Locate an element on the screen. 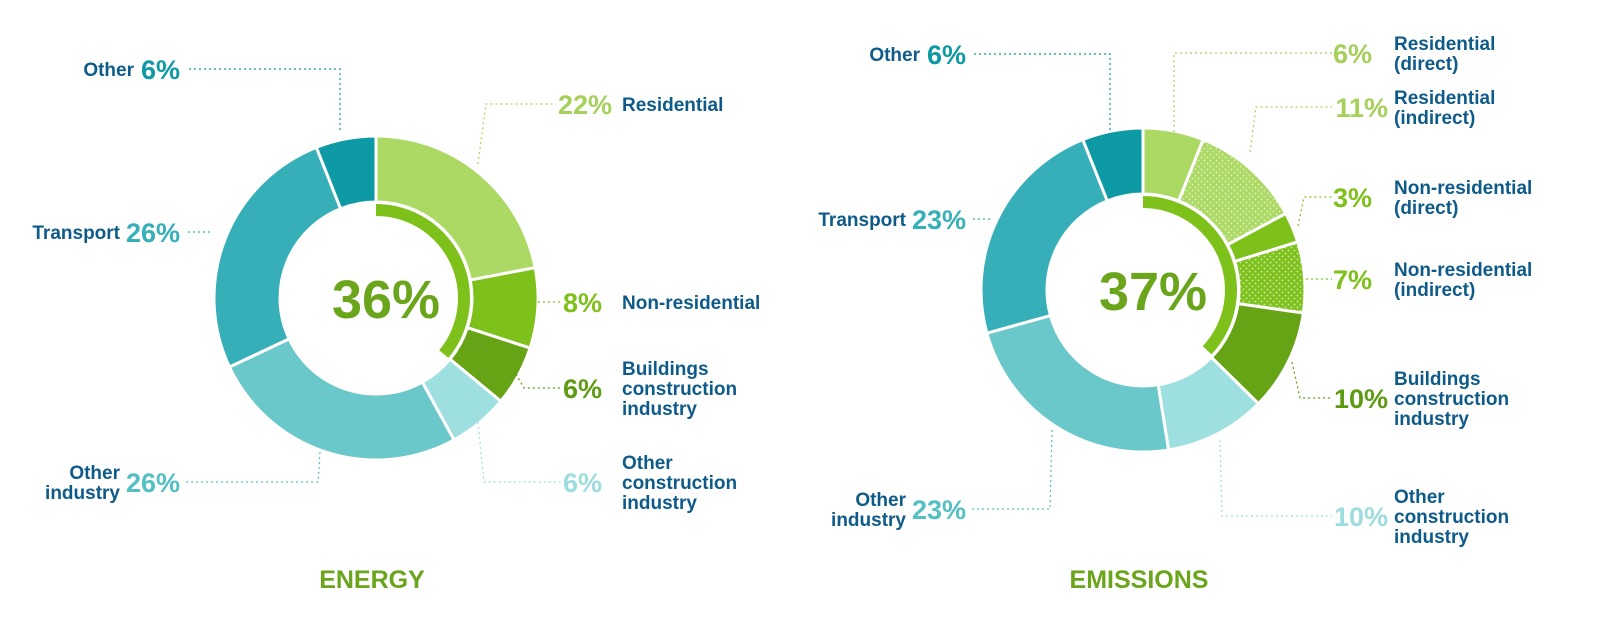 This screenshot has width=1600, height=642. percent-label-residential: 22% is located at coordinates (585, 105).